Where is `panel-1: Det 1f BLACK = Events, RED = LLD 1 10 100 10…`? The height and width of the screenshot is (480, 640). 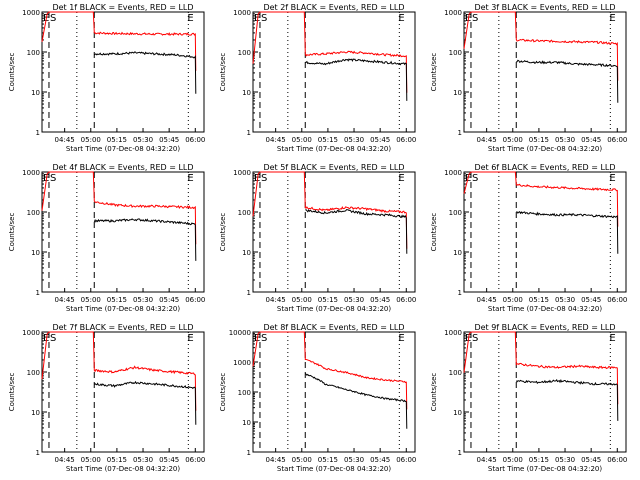
panel-1: Det 1f BLACK = Events, RED = LLD 1 10 100 10… is located at coordinates (106, 78).